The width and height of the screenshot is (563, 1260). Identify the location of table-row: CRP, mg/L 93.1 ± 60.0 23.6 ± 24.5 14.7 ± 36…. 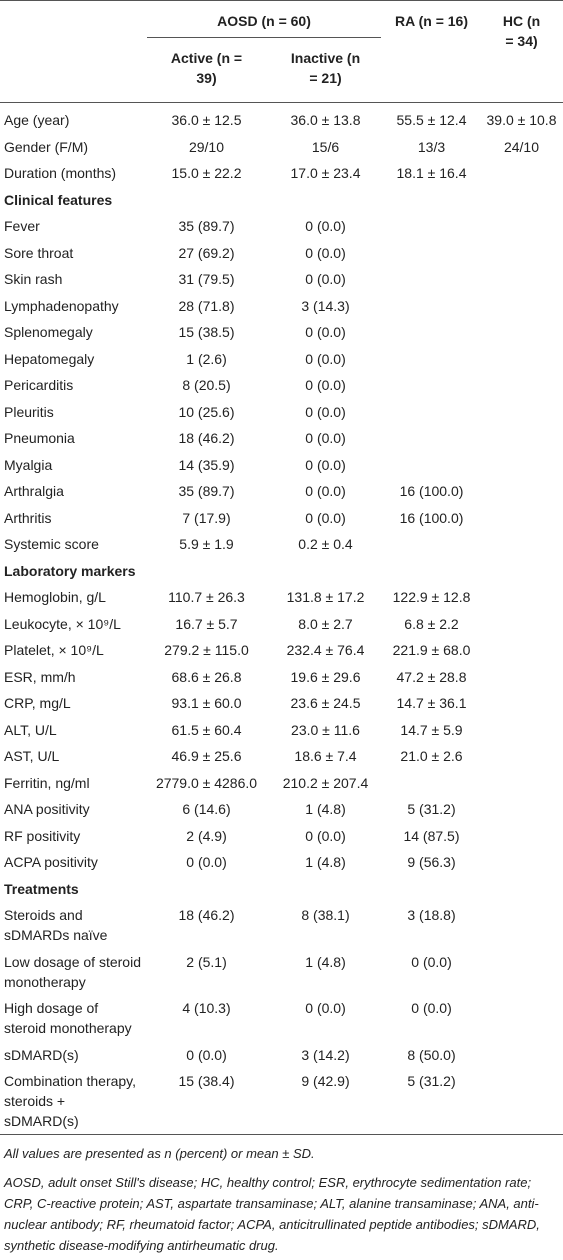
(281, 703).